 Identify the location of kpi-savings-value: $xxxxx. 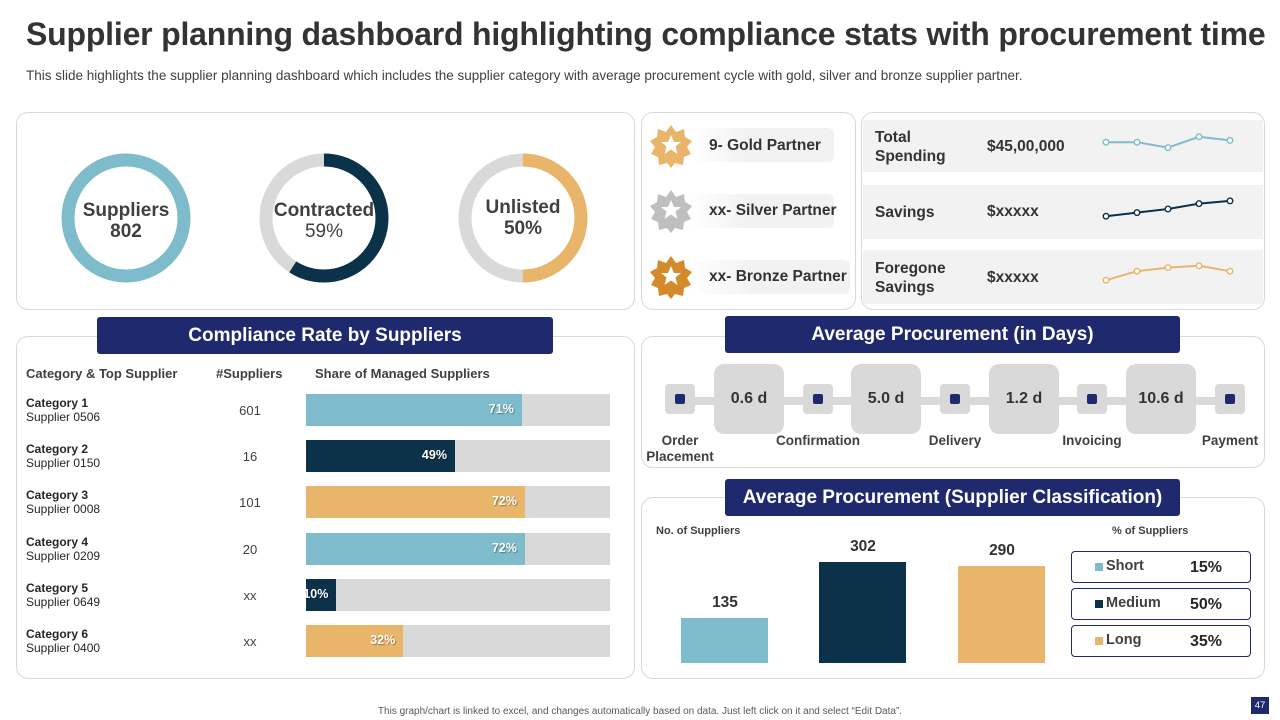
(1013, 211).